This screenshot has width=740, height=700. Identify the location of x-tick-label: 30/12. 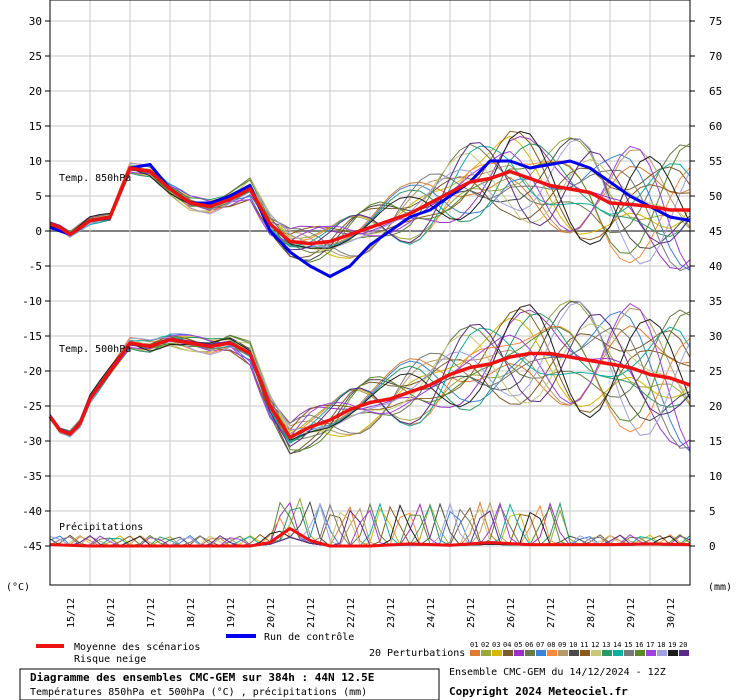
(671, 613).